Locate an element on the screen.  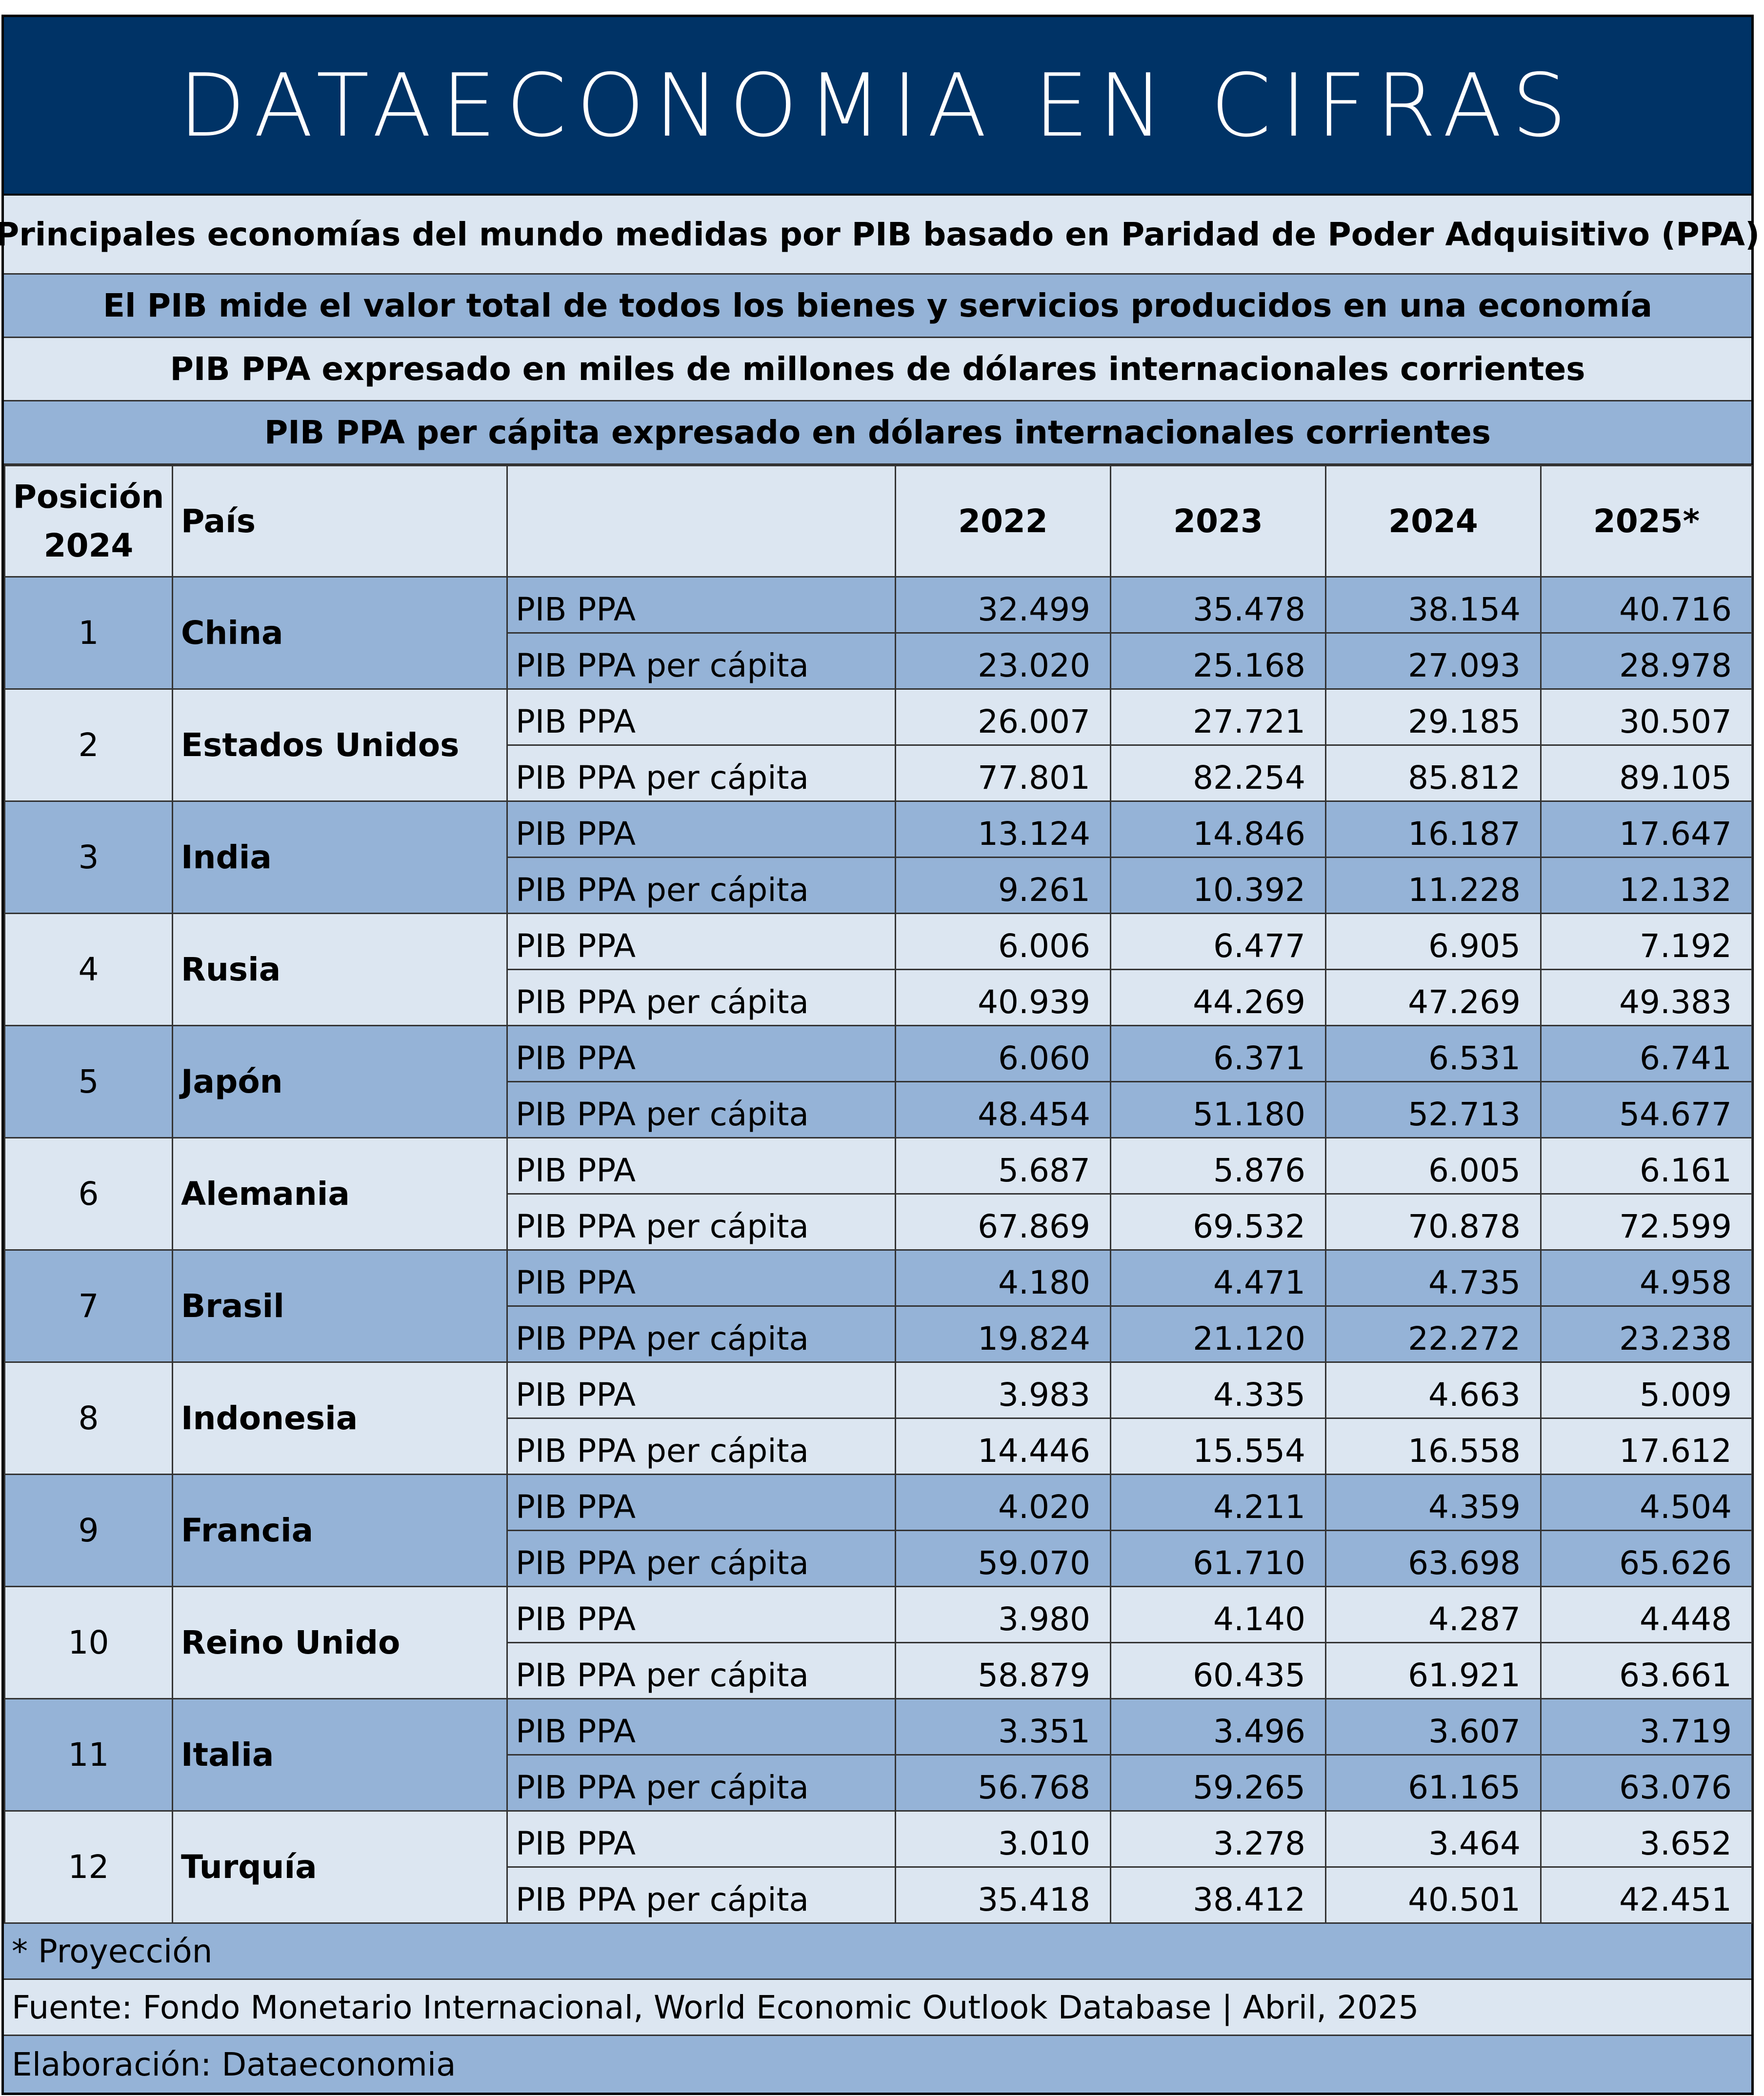
country-cell: China is located at coordinates (340, 633).